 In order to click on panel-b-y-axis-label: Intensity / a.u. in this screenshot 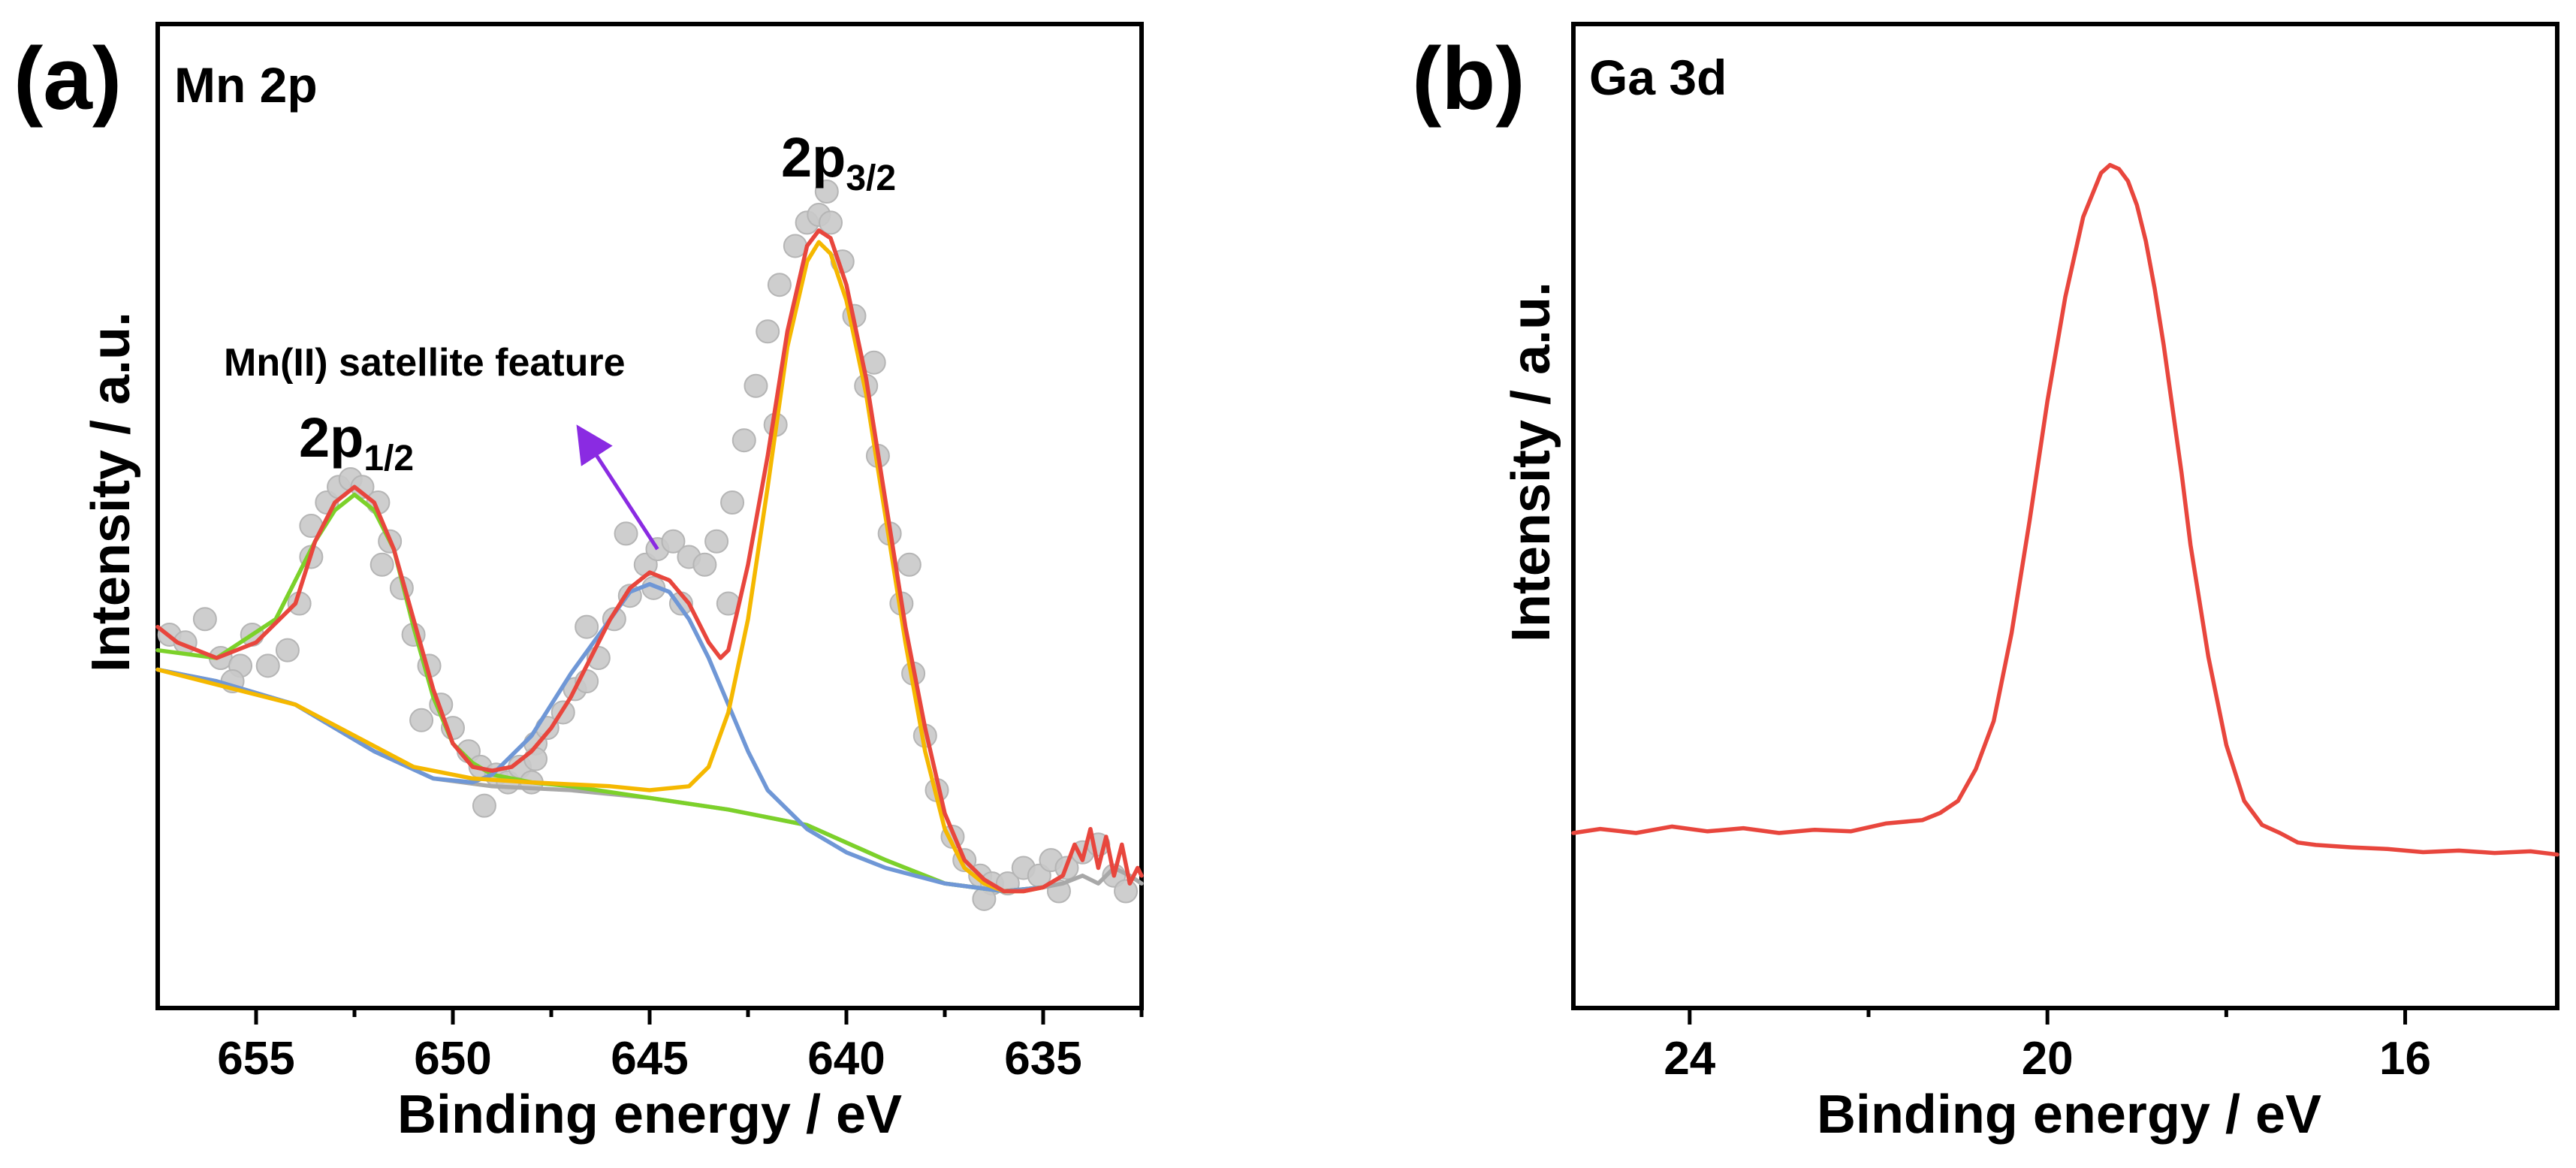, I will do `click(1531, 462)`.